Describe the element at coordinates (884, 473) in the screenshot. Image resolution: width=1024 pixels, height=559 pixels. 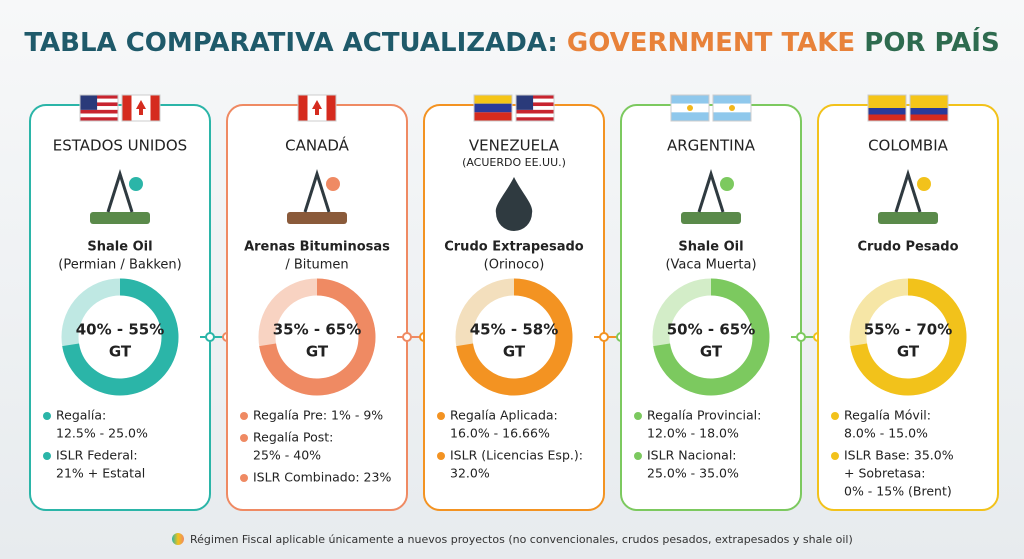
I see `bullet-text: + Sobretasa:` at that location.